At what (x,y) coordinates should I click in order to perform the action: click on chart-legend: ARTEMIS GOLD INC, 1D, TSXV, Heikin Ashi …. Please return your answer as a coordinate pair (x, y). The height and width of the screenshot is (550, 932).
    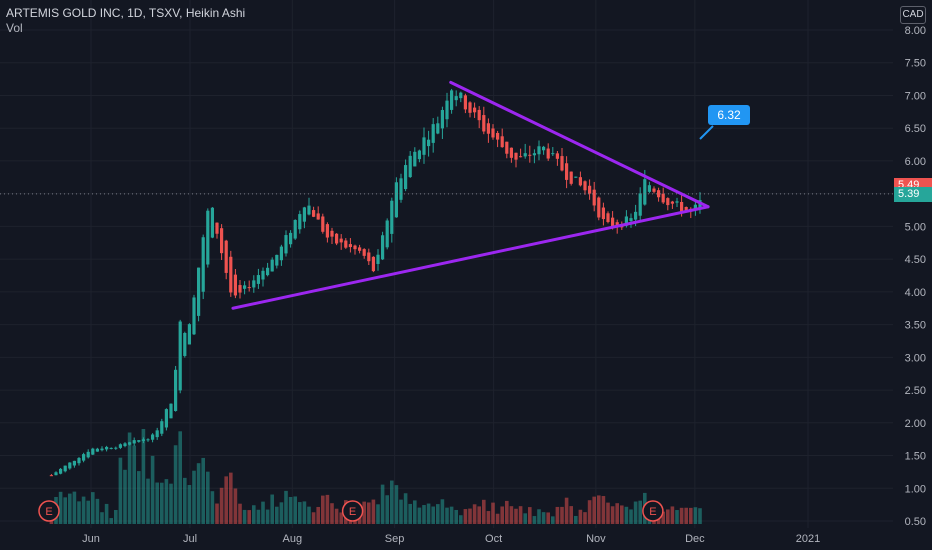
    Looking at the image, I should click on (125, 21).